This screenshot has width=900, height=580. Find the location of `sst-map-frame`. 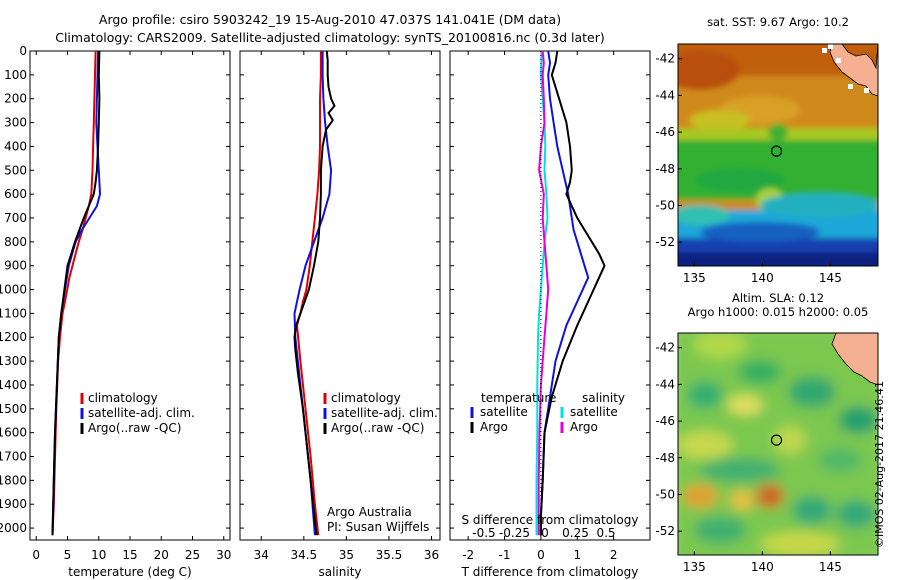

sst-map-frame is located at coordinates (778, 155).